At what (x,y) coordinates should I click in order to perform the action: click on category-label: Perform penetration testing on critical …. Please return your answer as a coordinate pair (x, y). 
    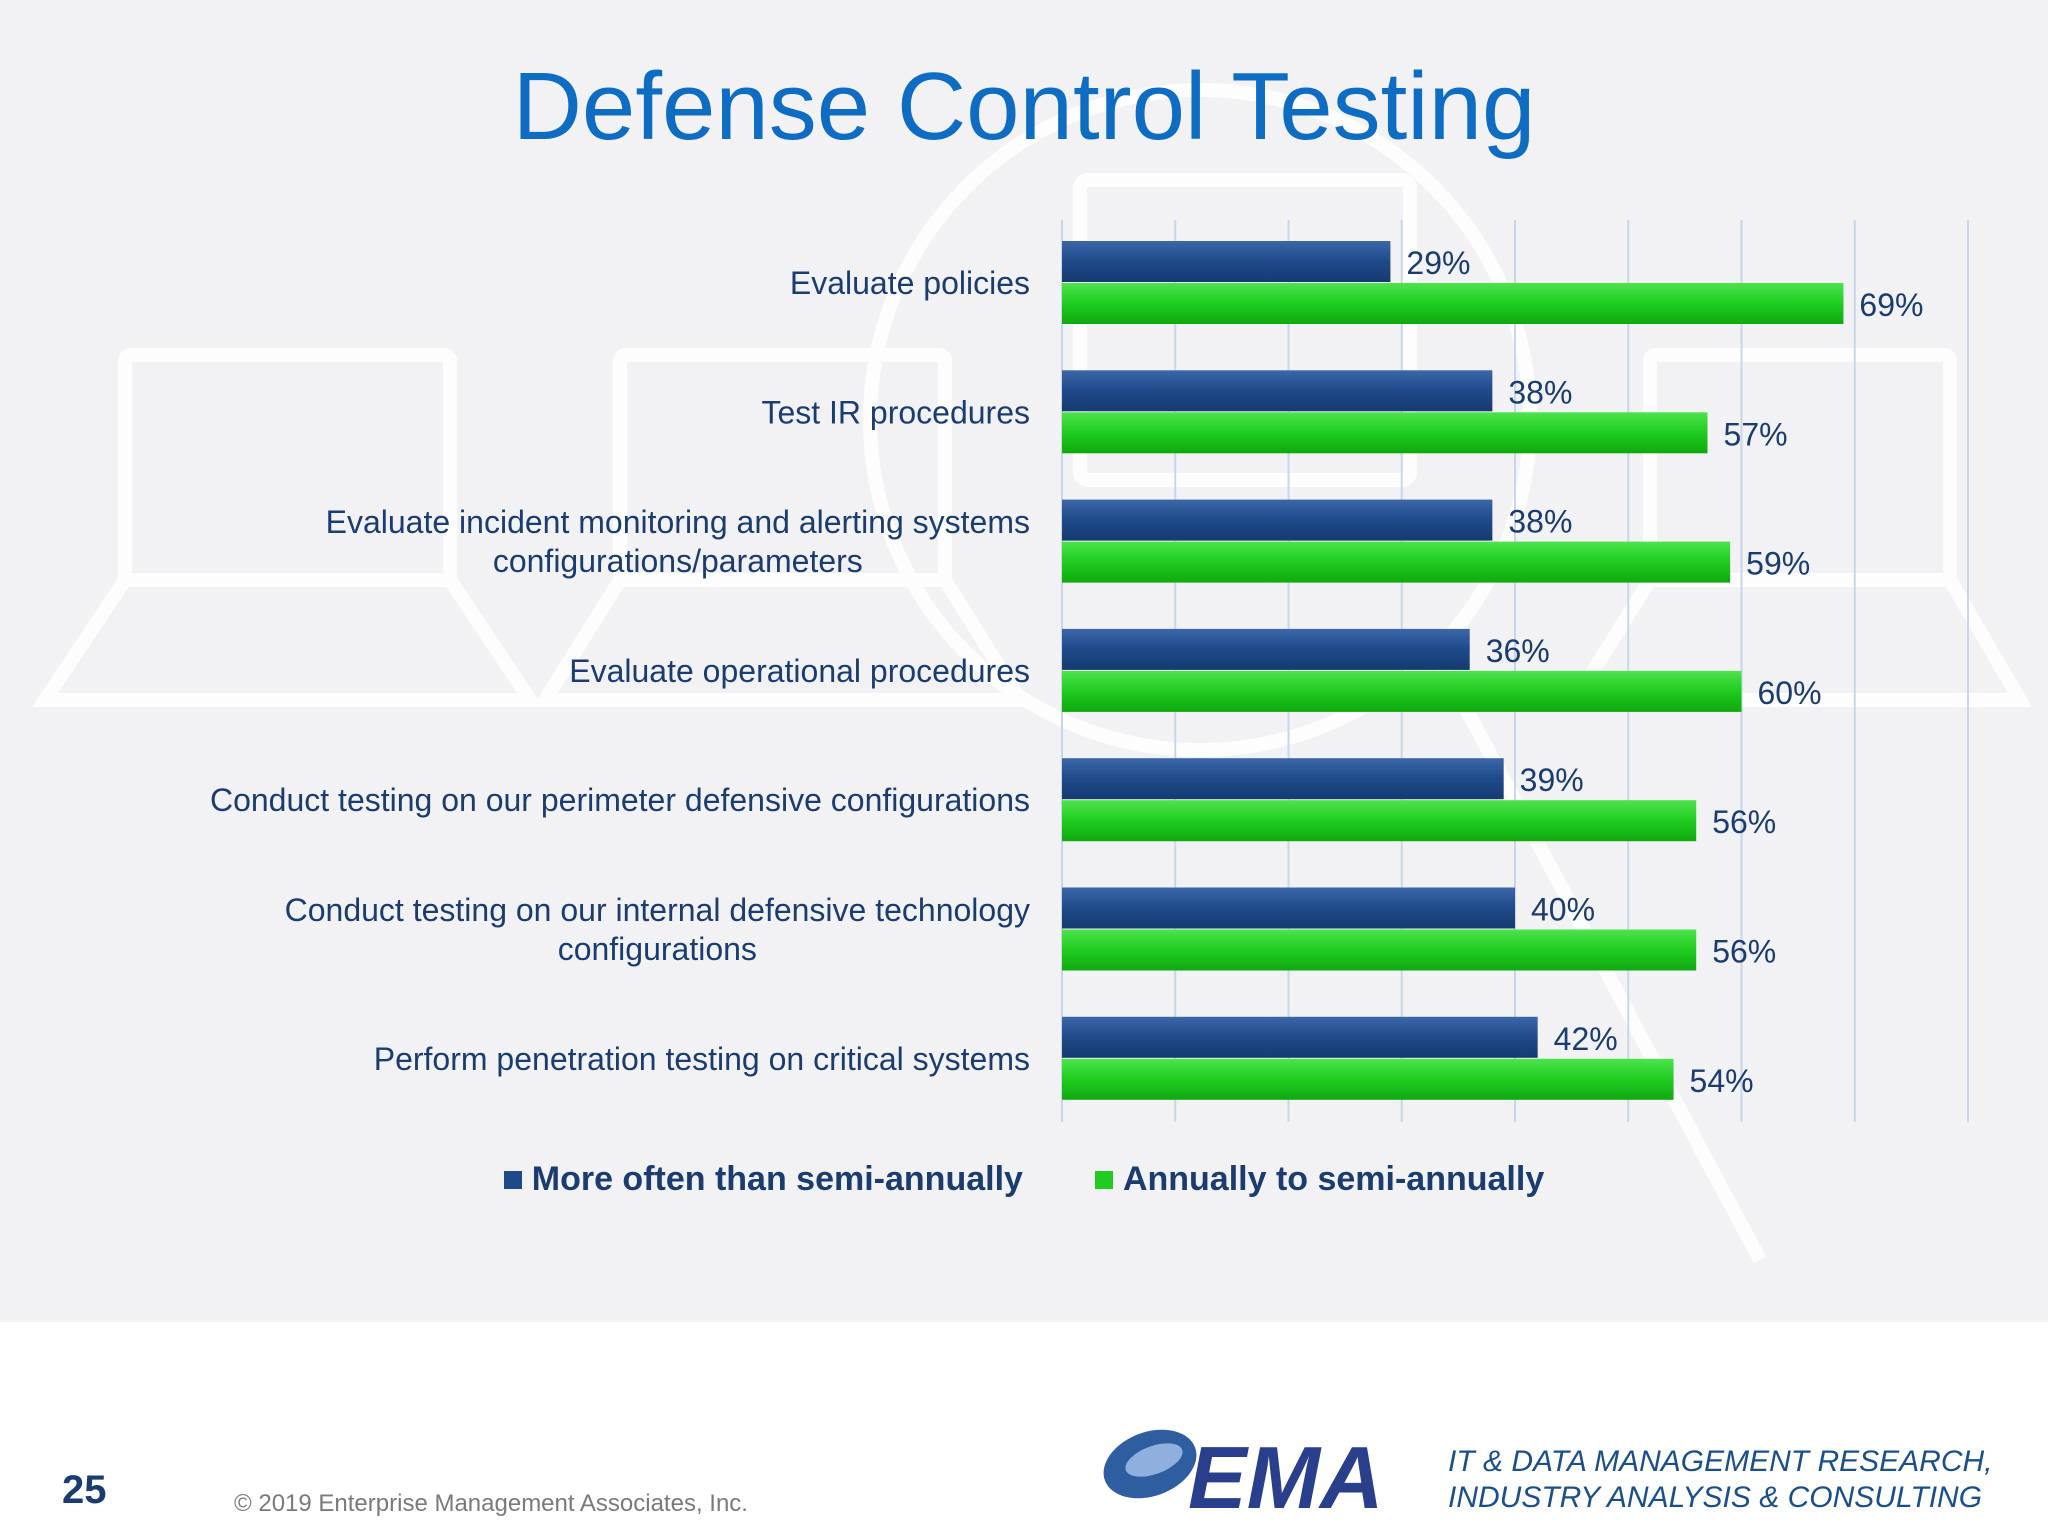
    Looking at the image, I should click on (702, 1059).